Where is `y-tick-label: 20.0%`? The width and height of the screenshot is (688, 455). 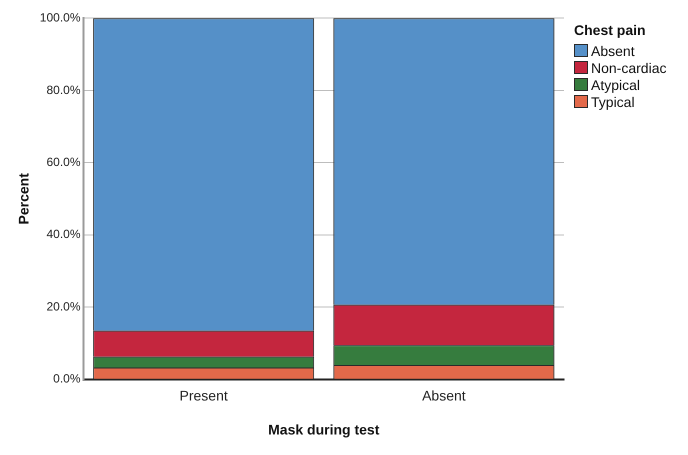 y-tick-label: 20.0% is located at coordinates (63, 306).